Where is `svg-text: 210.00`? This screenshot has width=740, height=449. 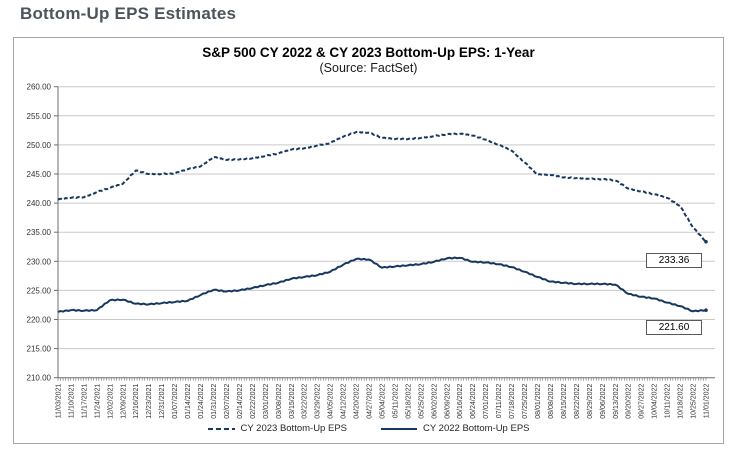
svg-text: 210.00 is located at coordinates (39, 378).